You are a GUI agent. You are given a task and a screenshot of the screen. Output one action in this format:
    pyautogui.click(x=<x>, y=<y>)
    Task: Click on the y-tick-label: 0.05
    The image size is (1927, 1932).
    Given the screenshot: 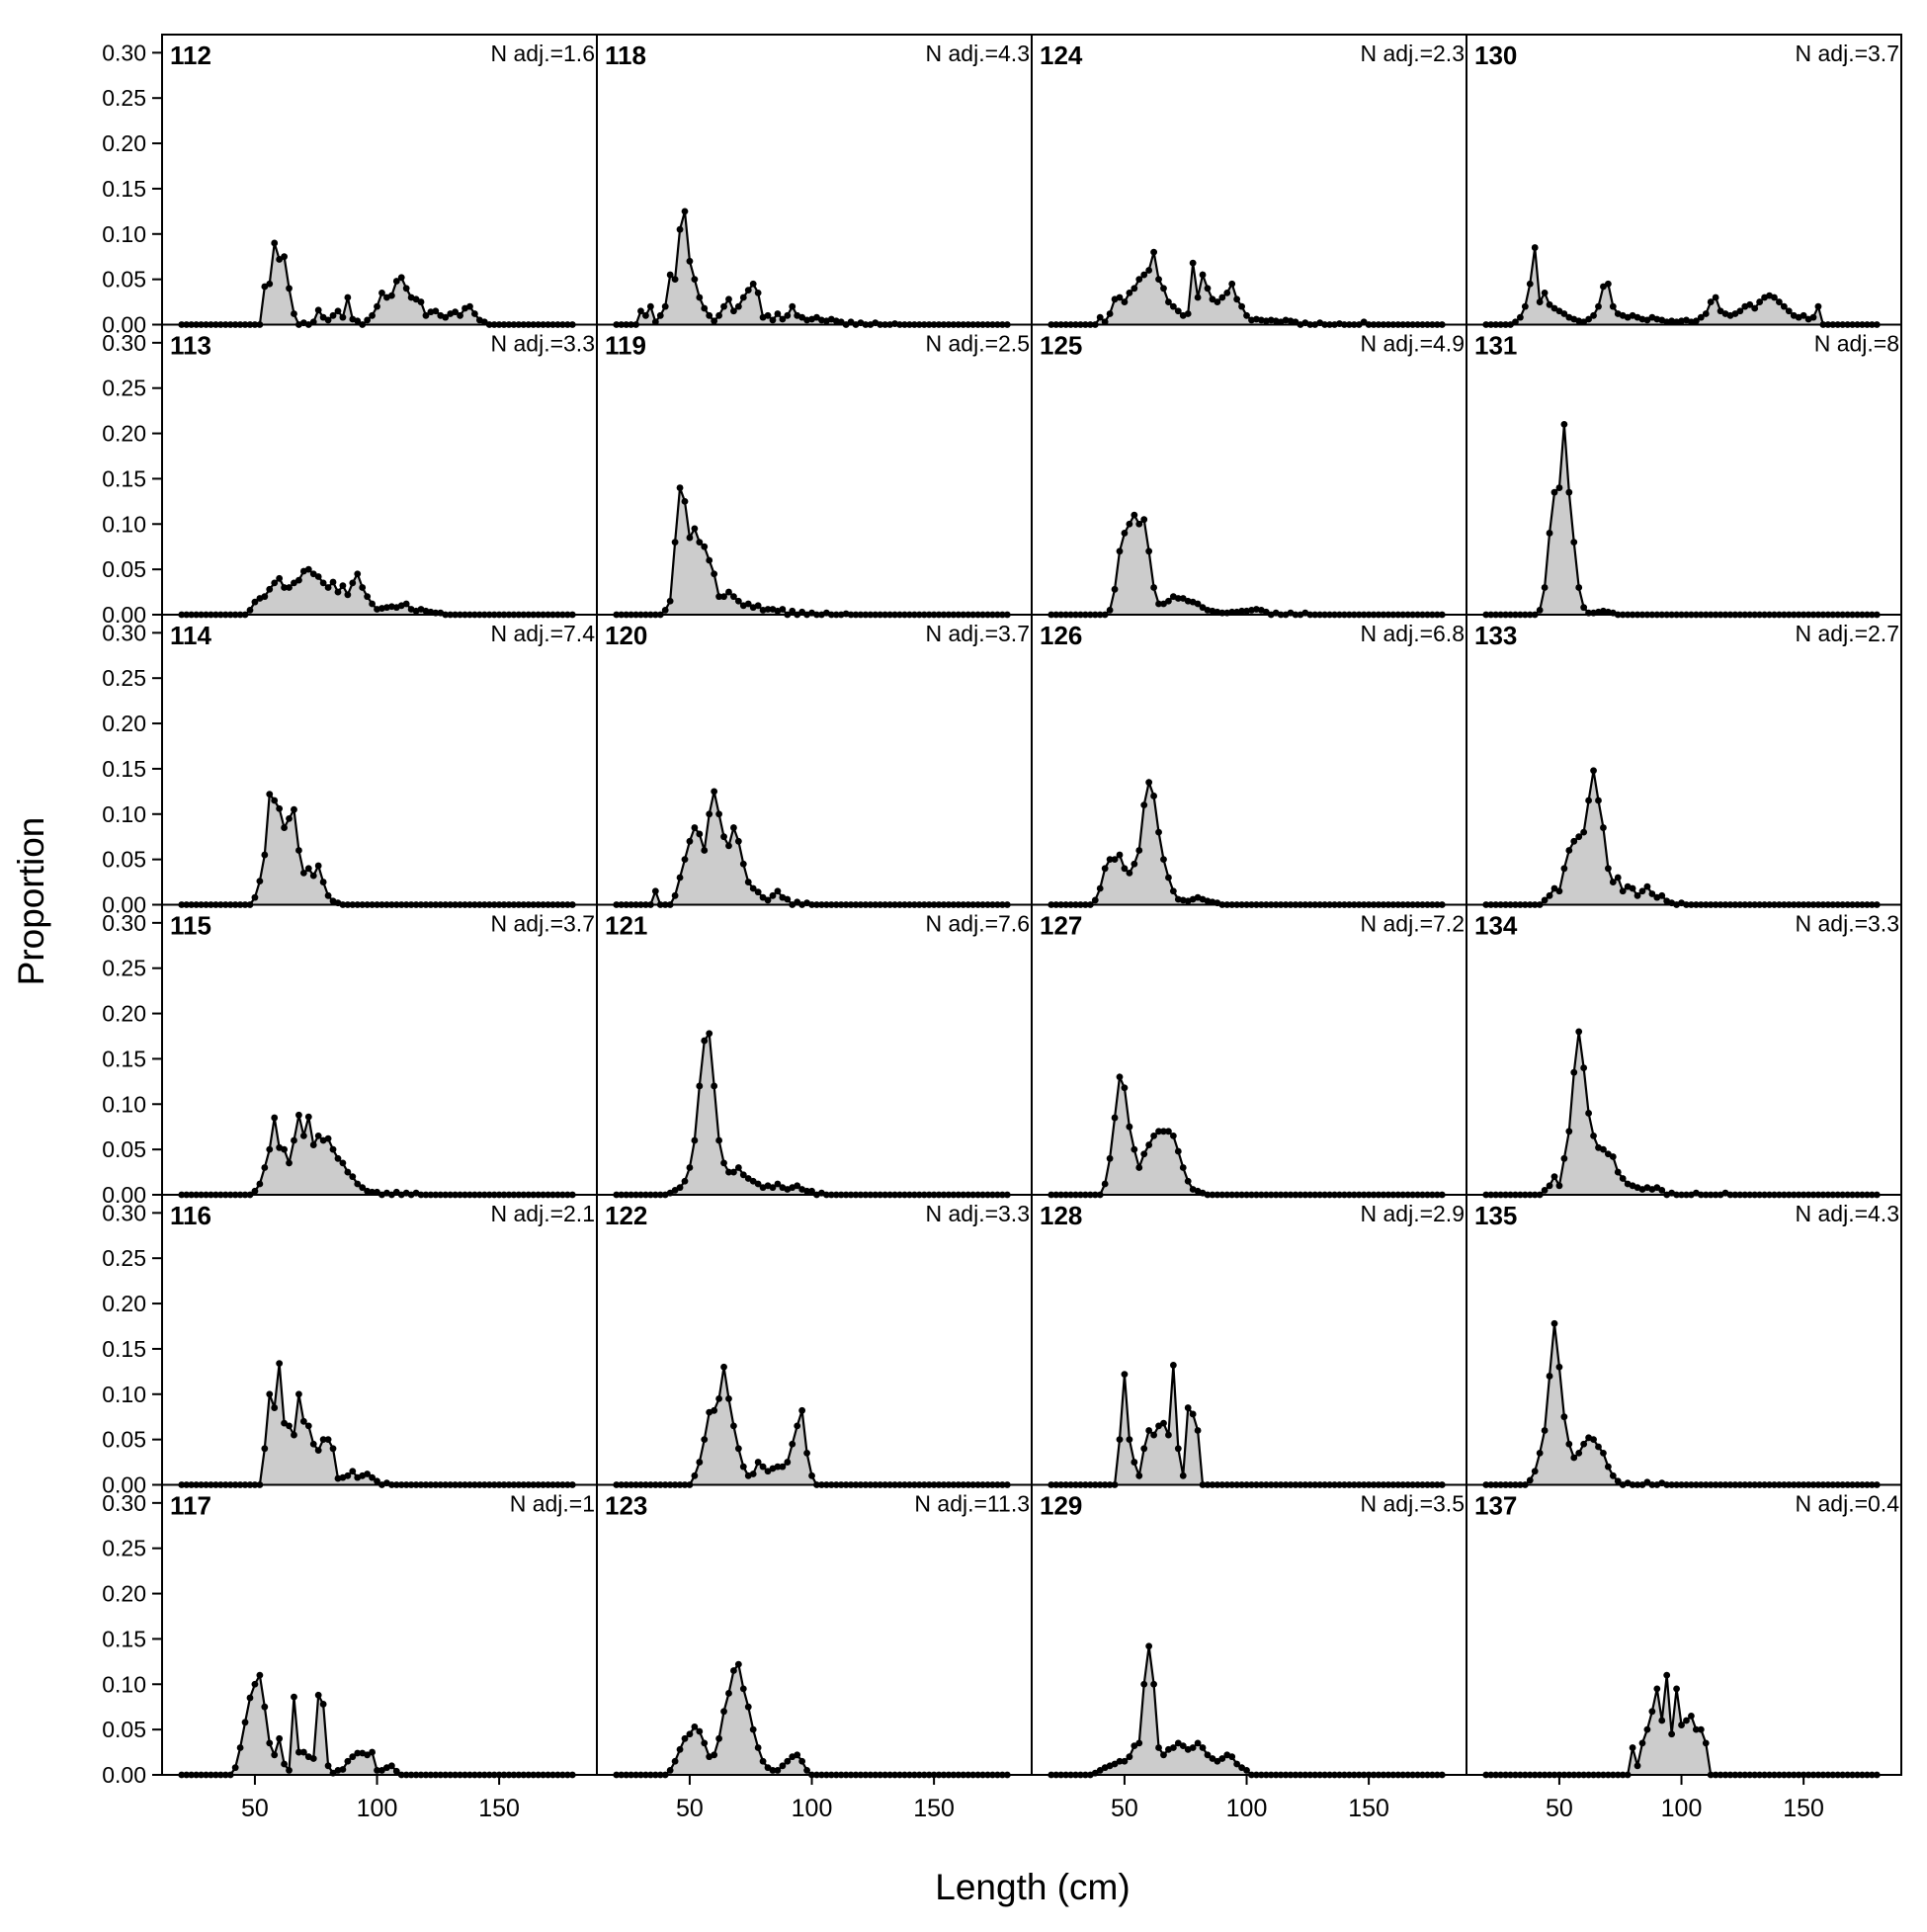 What is the action you would take?
    pyautogui.click(x=124, y=860)
    